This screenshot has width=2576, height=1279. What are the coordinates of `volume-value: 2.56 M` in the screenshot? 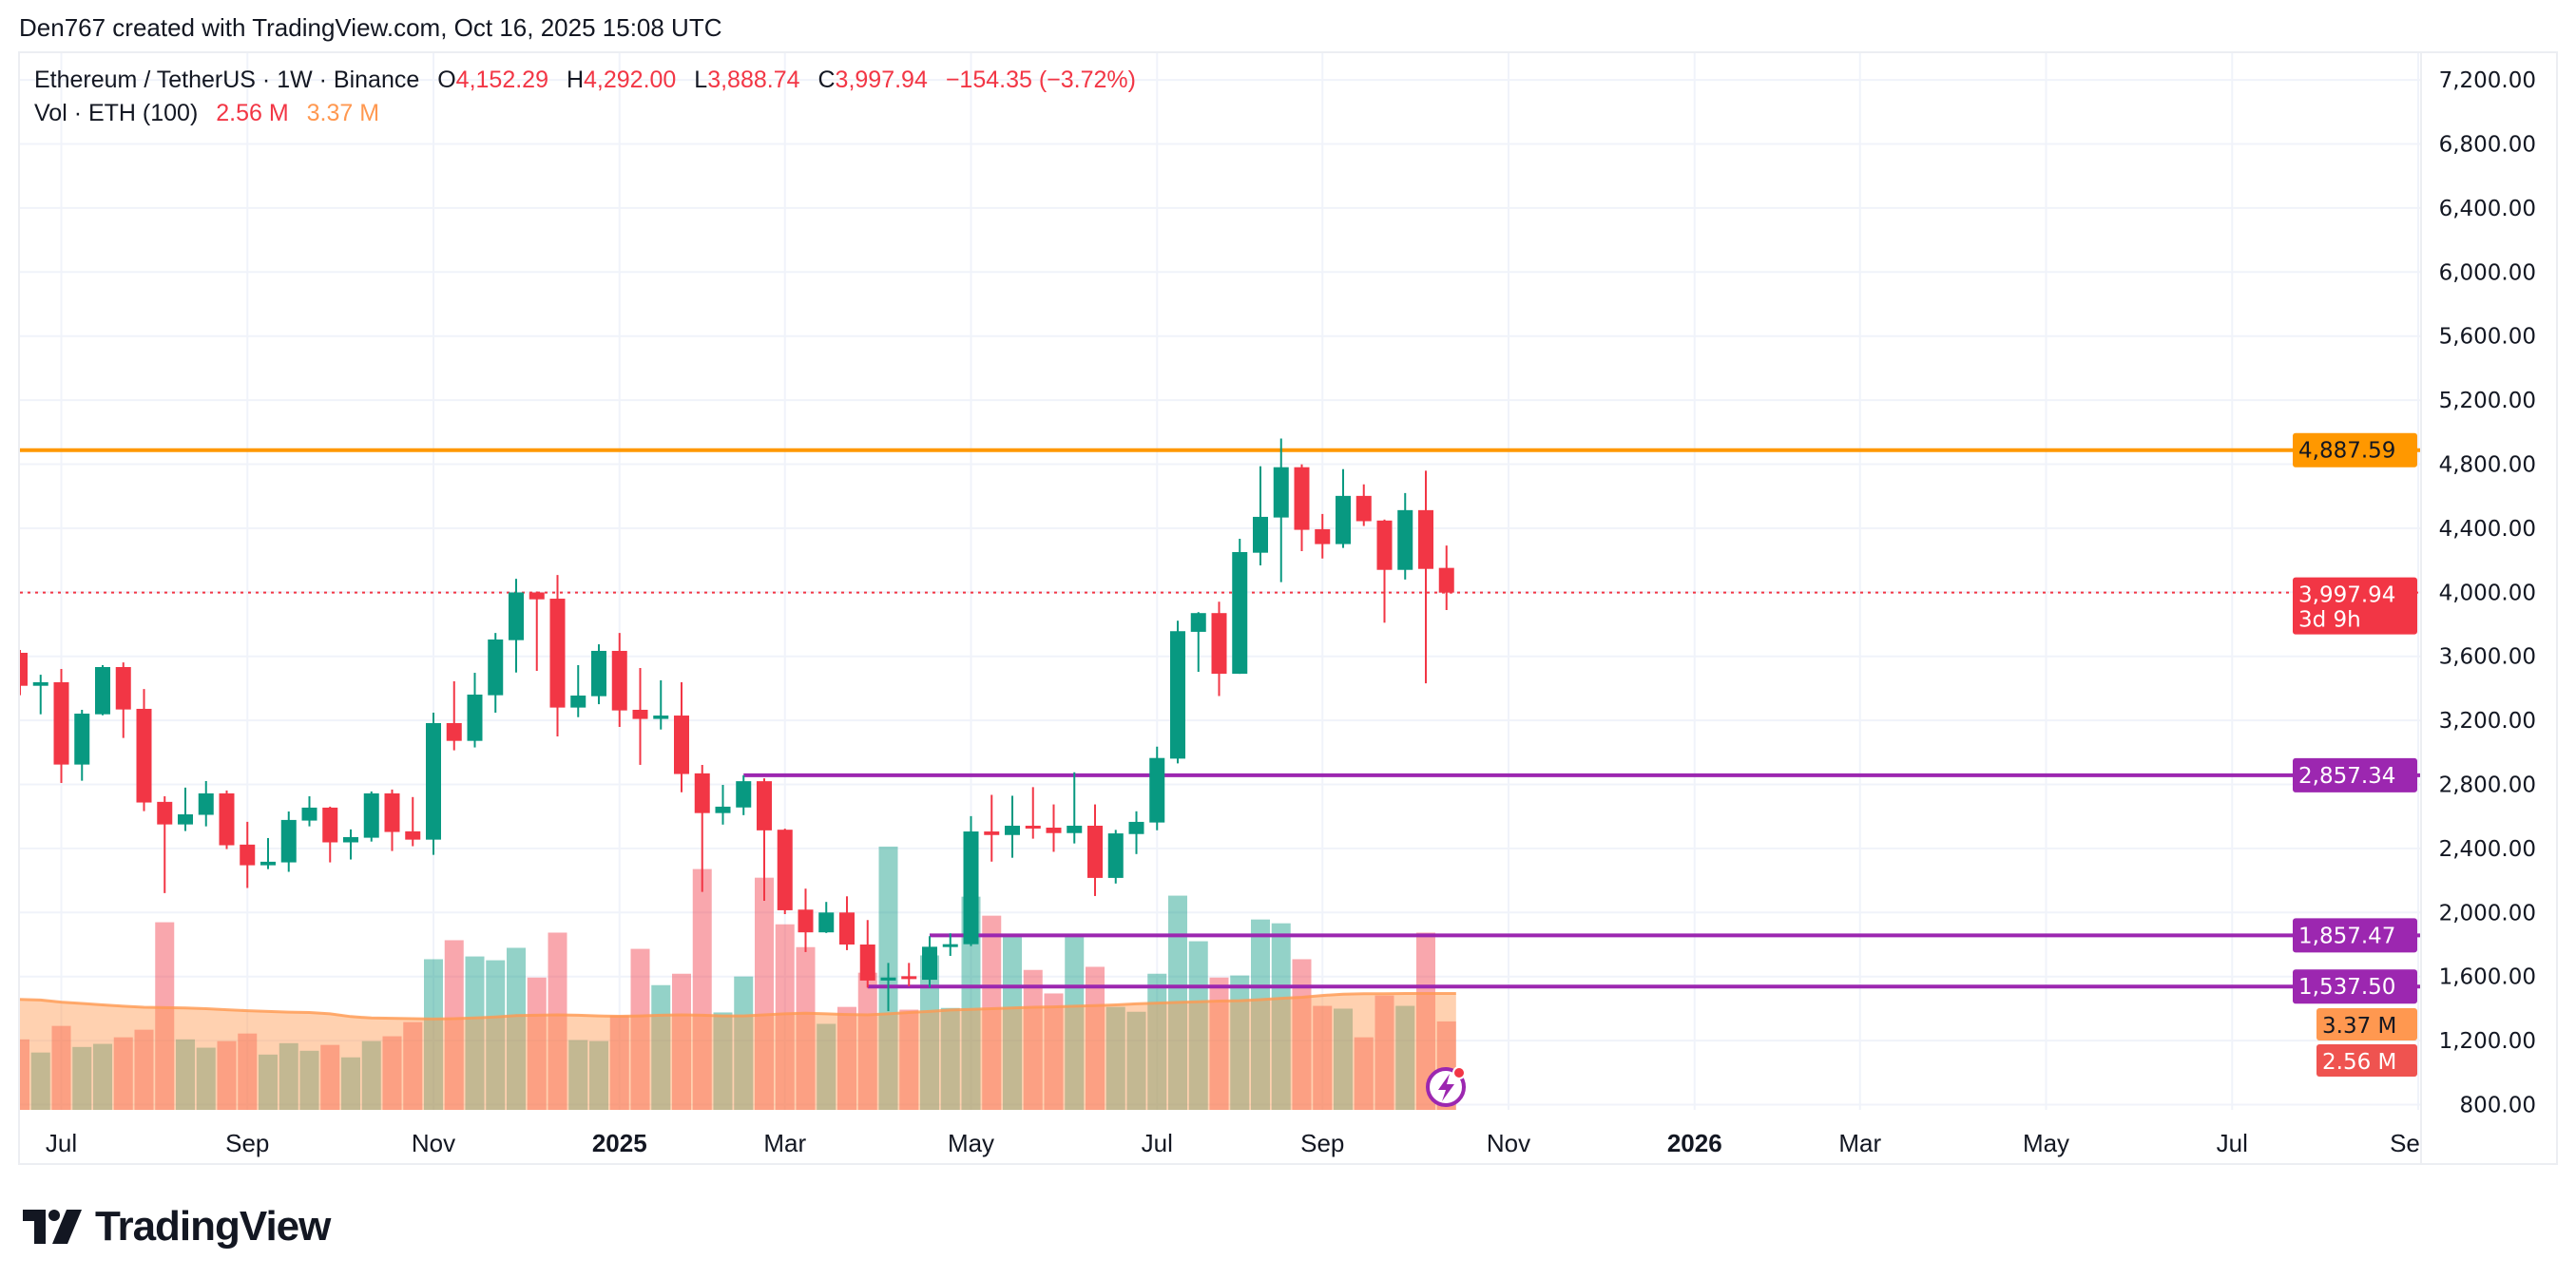 It's located at (252, 113).